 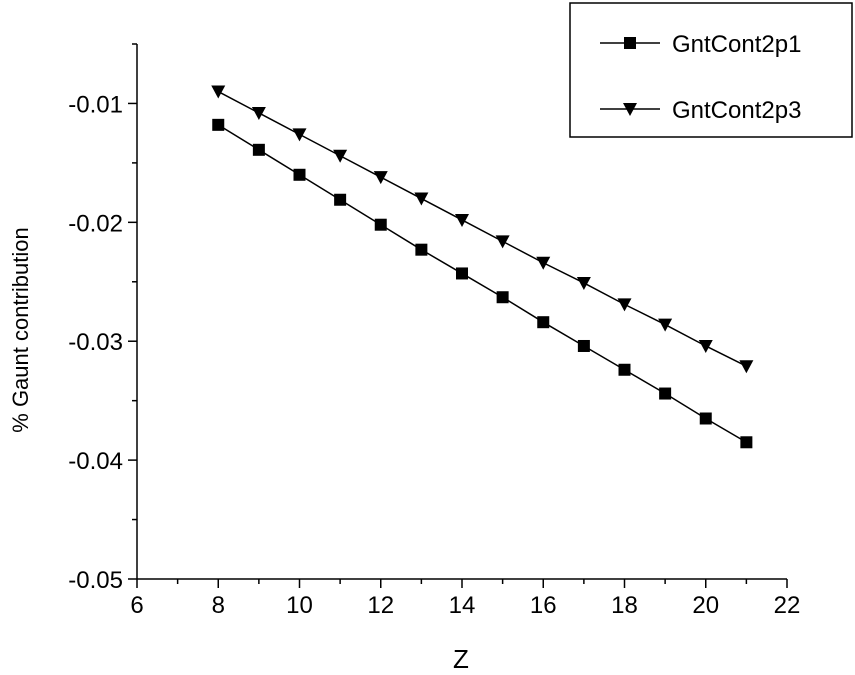 What do you see at coordinates (95, 461) in the screenshot?
I see `y-tick-label: -0.04` at bounding box center [95, 461].